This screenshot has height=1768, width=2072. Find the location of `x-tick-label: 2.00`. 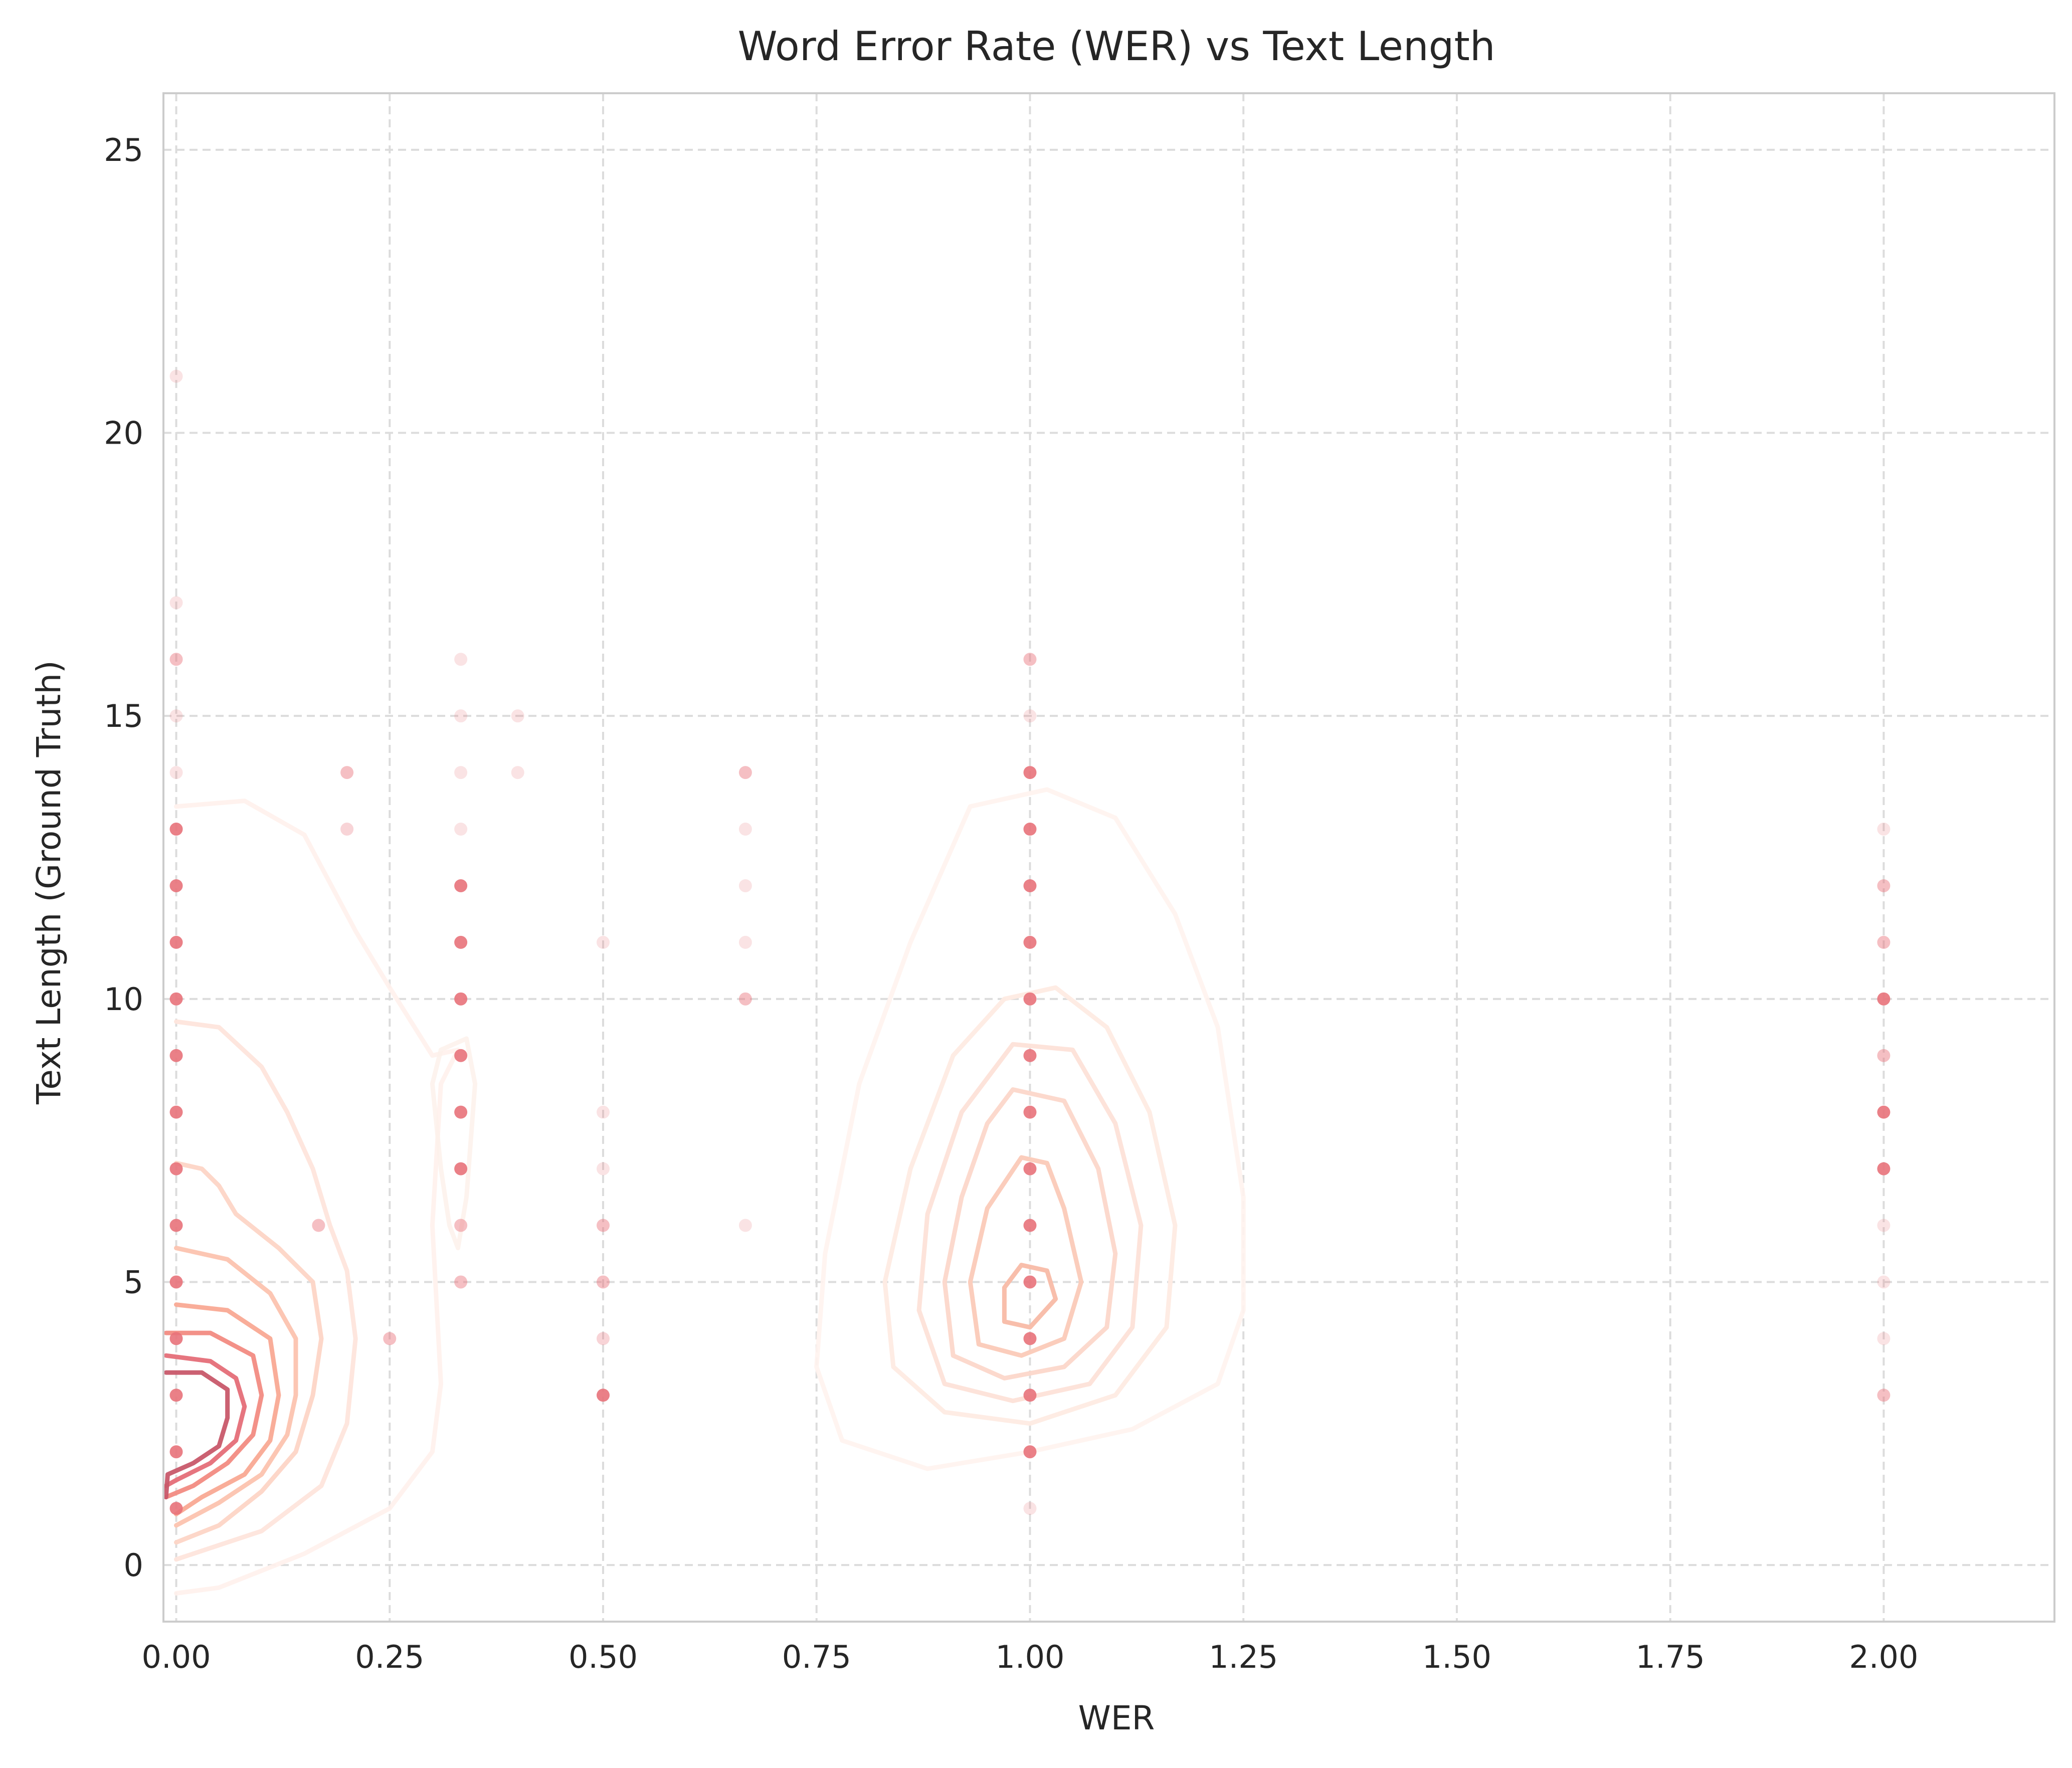

x-tick-label: 2.00 is located at coordinates (1883, 1657).